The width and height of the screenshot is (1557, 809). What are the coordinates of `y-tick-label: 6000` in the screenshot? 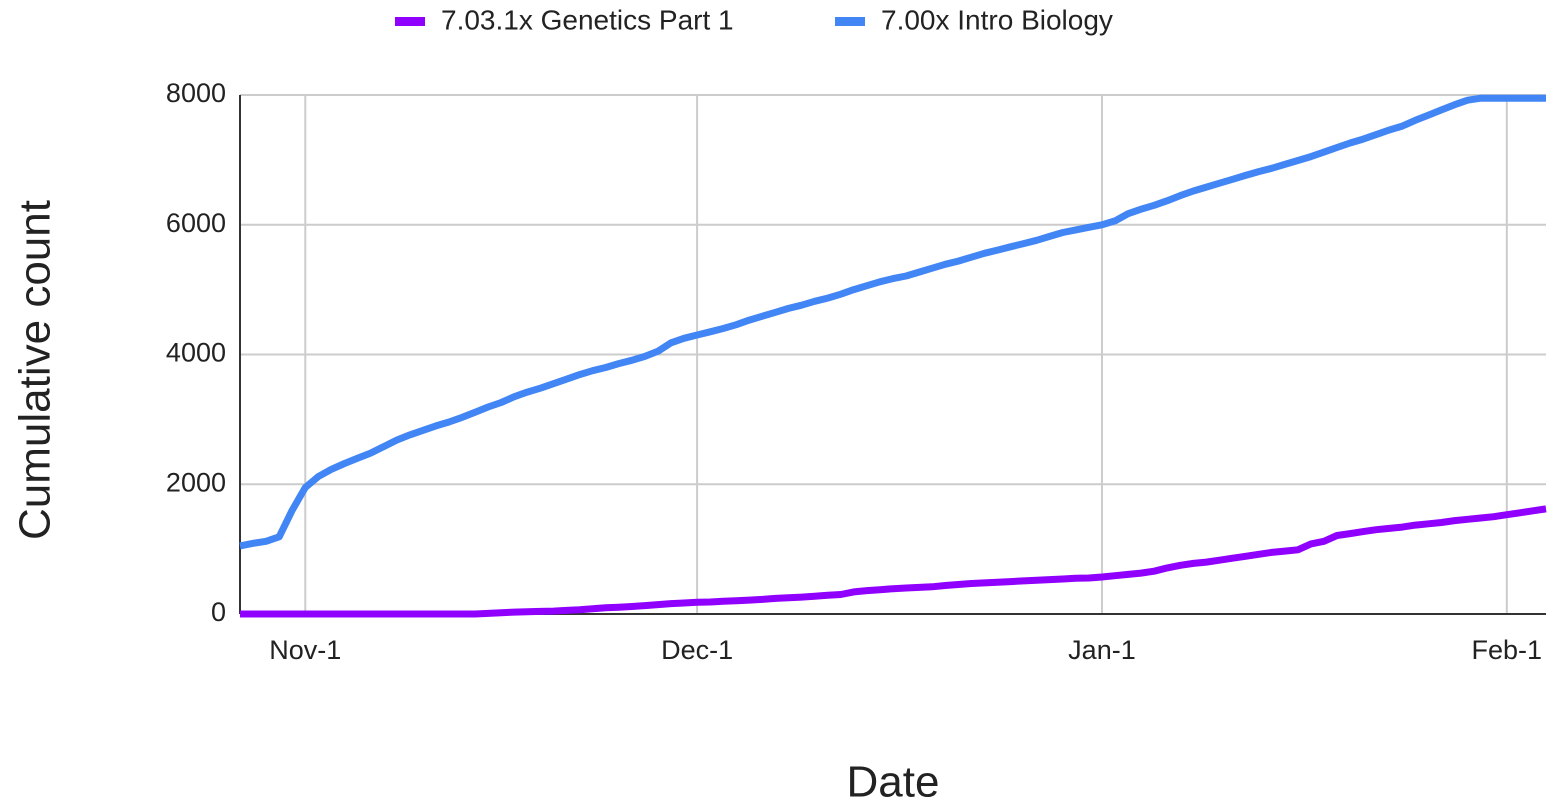 It's located at (196, 223).